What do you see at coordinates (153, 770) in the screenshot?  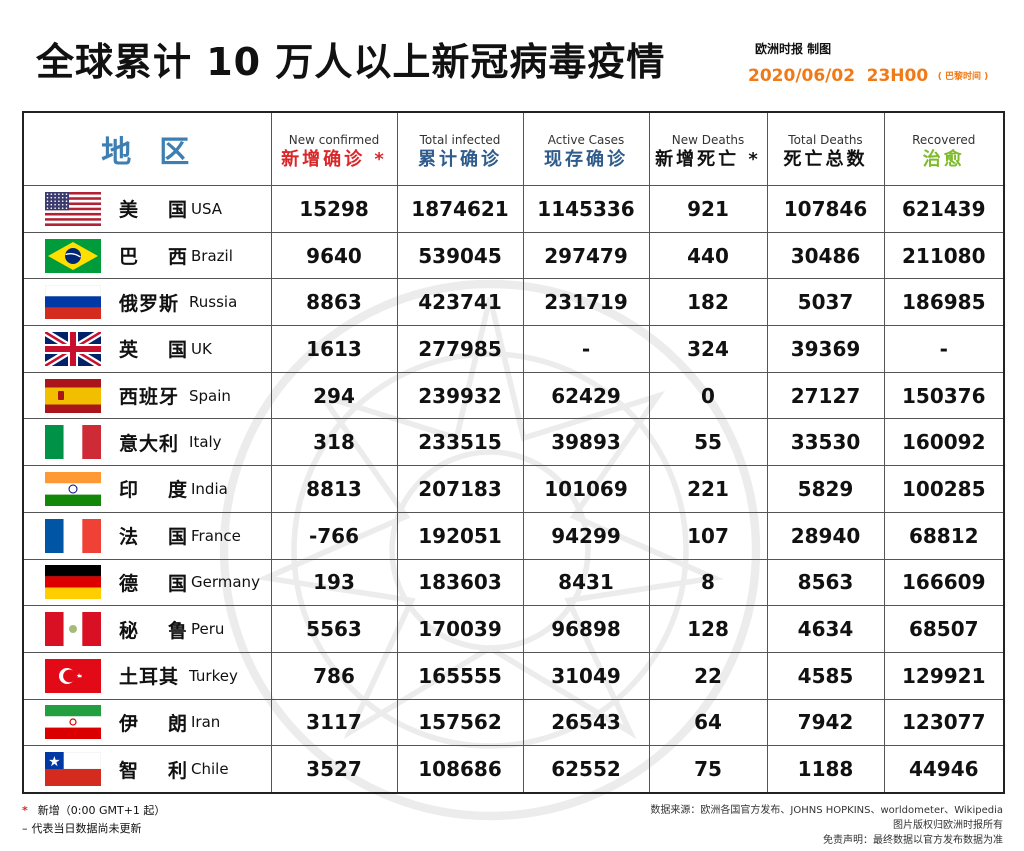 I see `country-name-zh: 智利` at bounding box center [153, 770].